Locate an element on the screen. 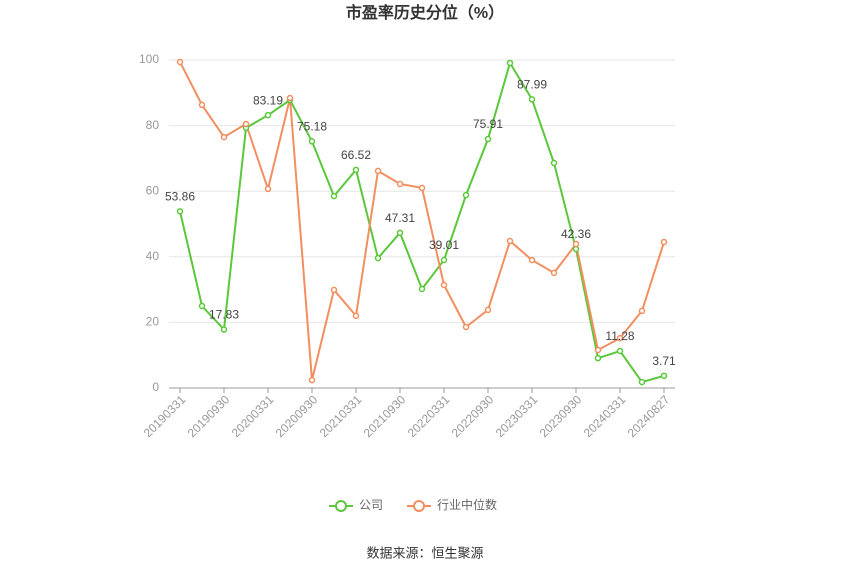  data-label: 17.83 is located at coordinates (224, 315).